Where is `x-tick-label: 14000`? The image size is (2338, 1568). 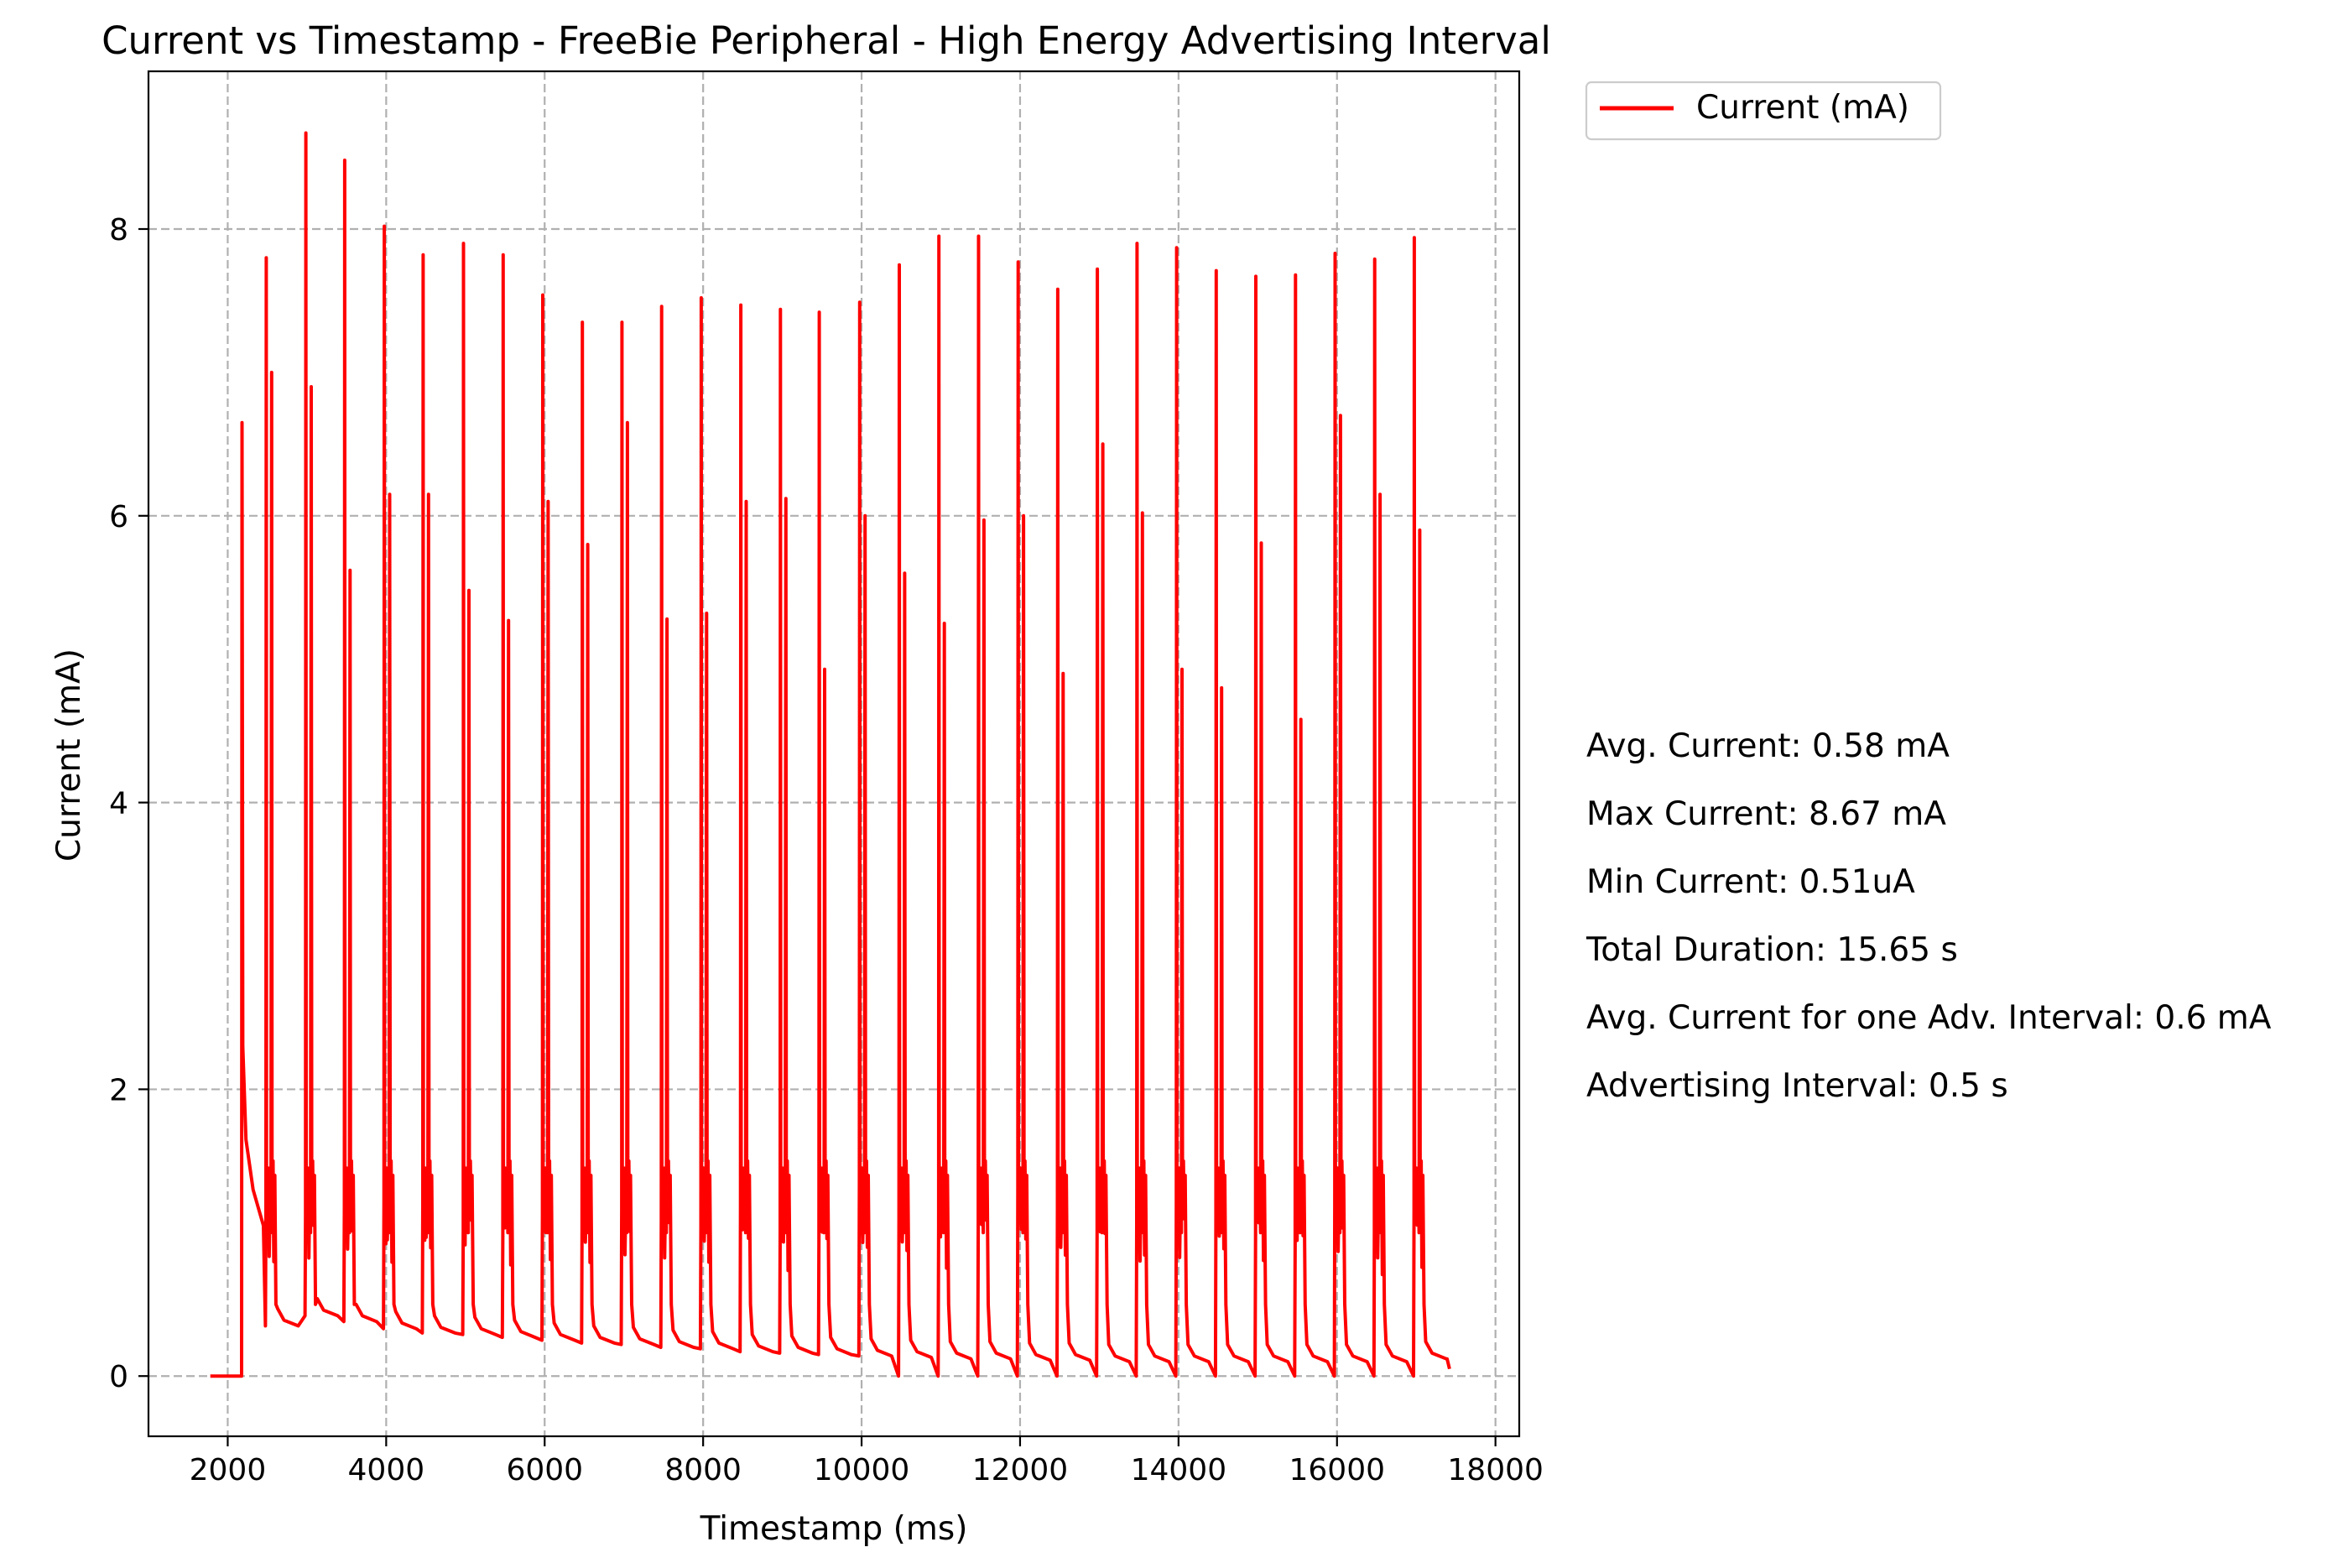
x-tick-label: 14000 is located at coordinates (1179, 1470).